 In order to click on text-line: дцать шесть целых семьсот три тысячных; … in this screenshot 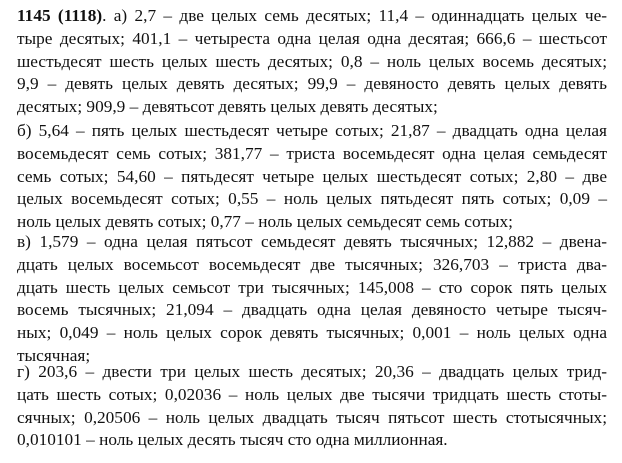, I will do `click(312, 287)`.